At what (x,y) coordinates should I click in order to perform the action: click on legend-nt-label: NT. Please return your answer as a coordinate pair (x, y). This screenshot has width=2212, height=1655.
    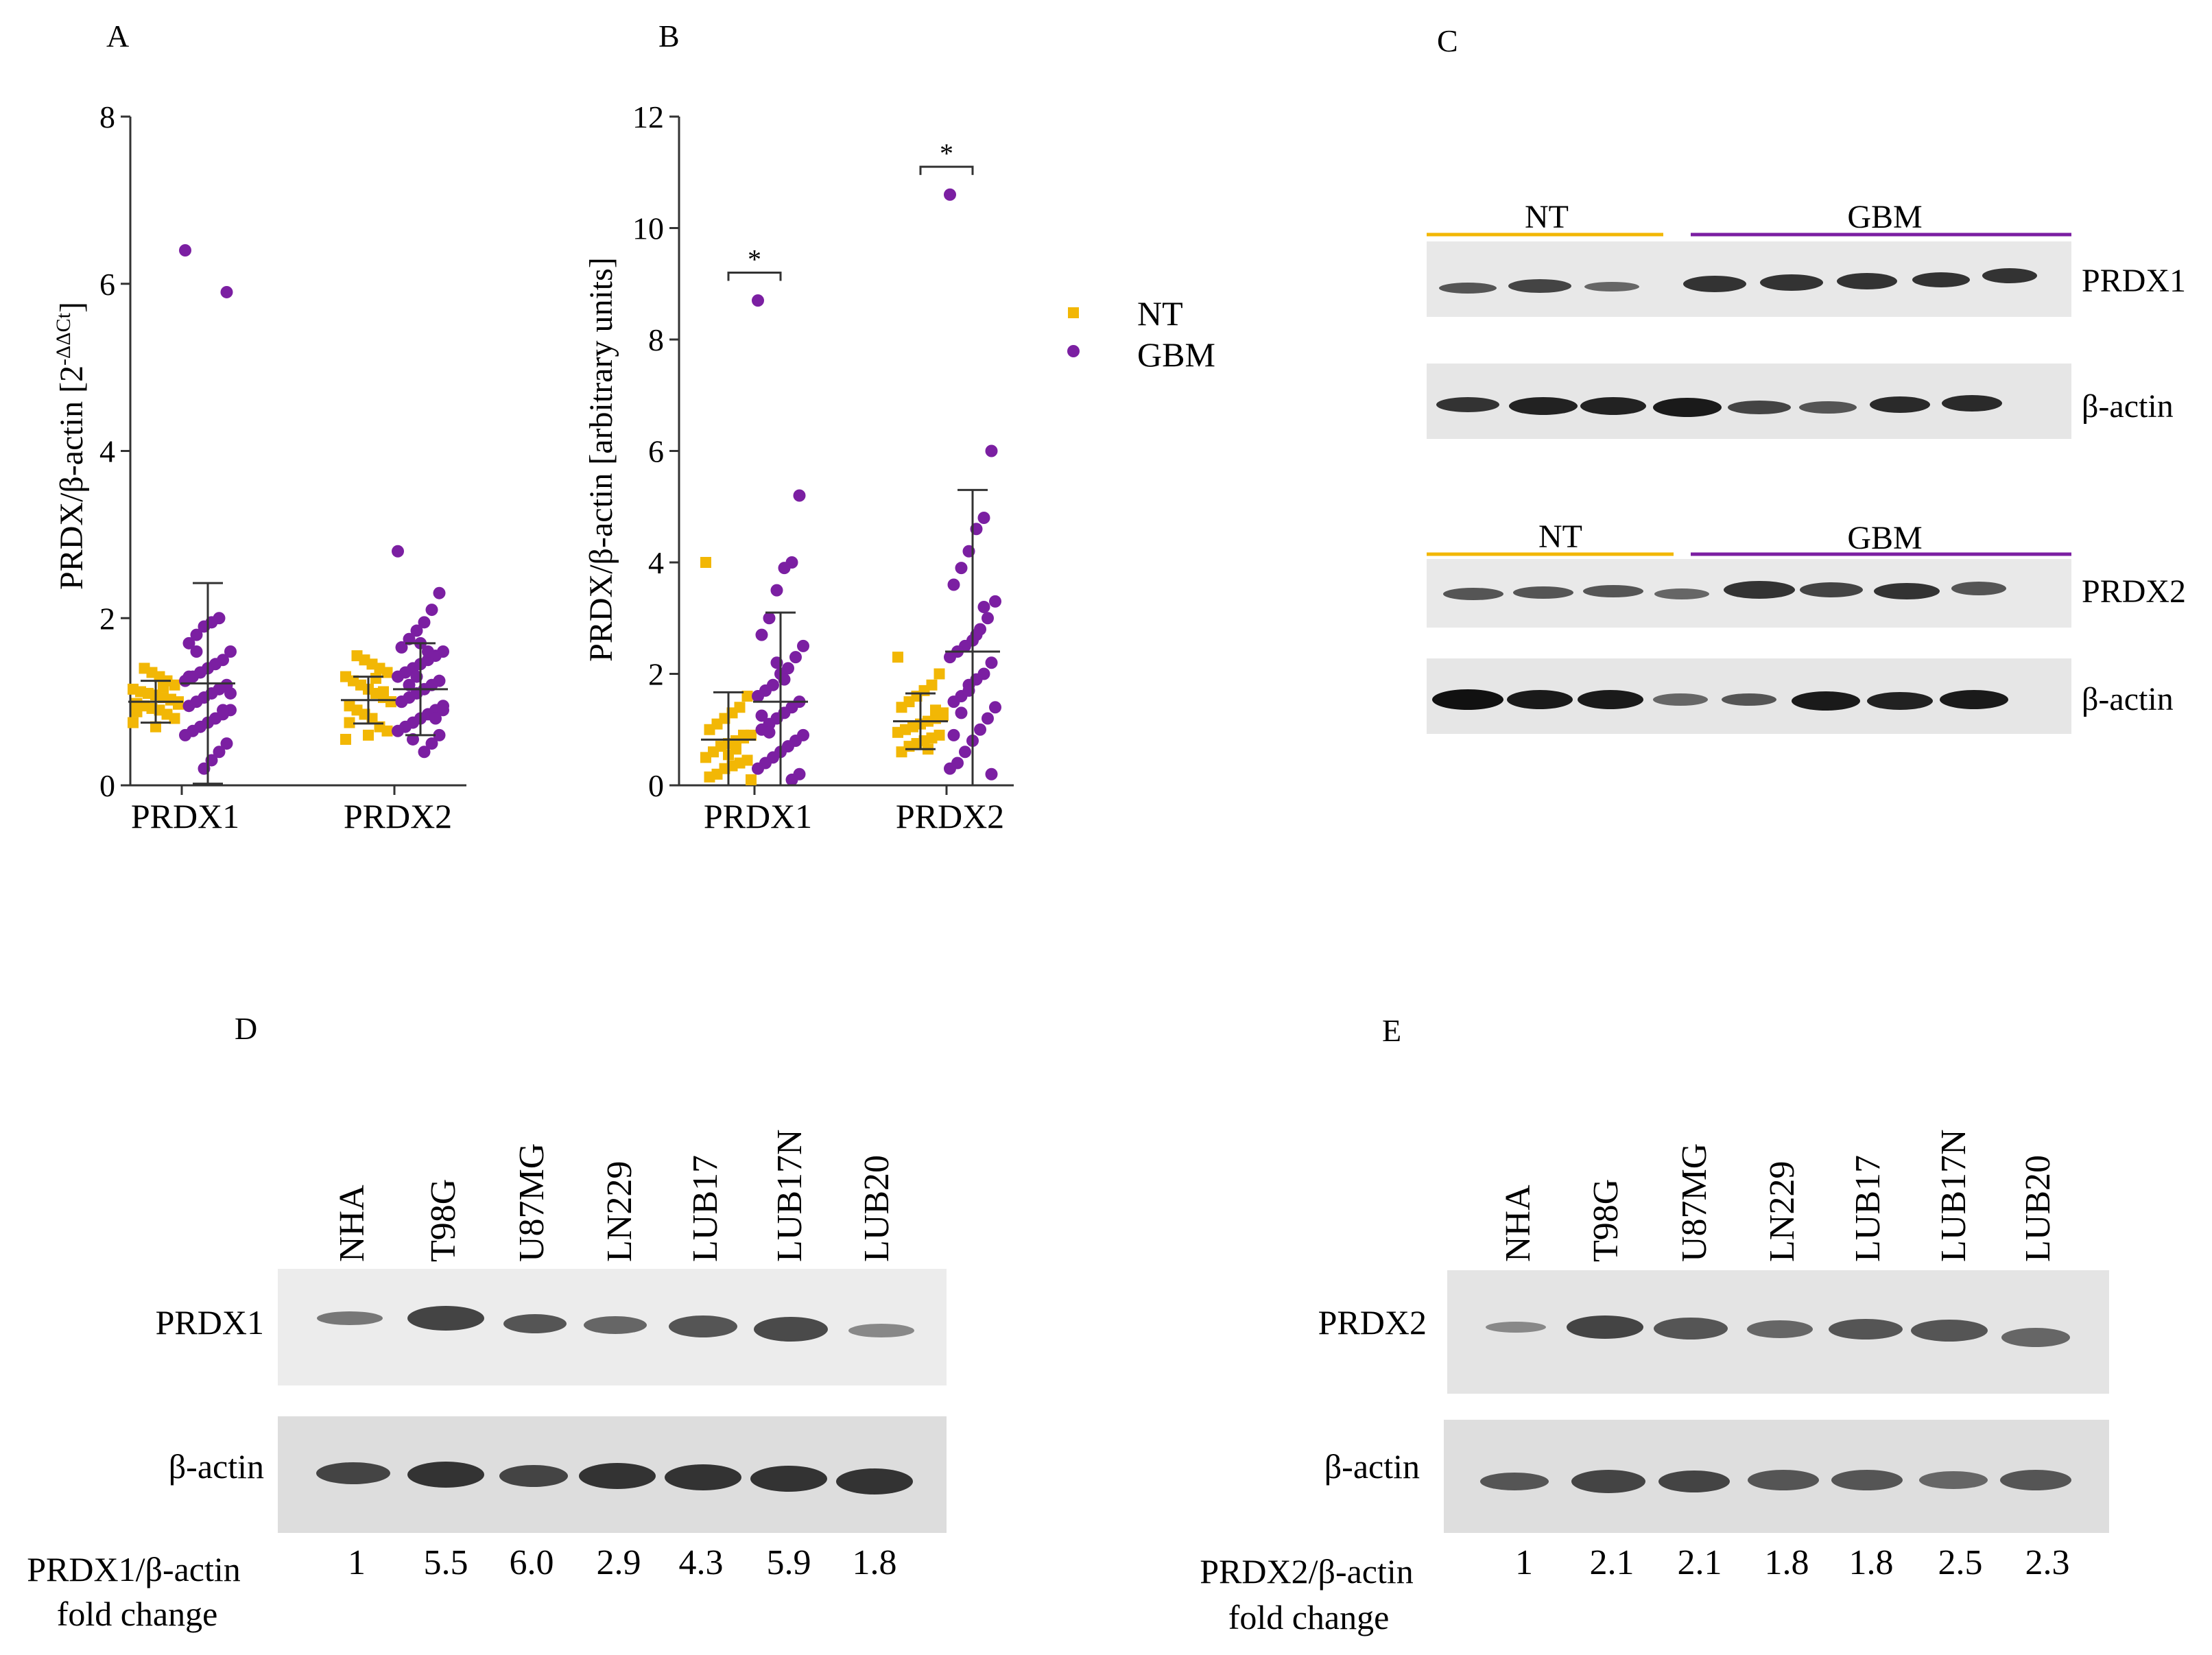
    Looking at the image, I should click on (1160, 313).